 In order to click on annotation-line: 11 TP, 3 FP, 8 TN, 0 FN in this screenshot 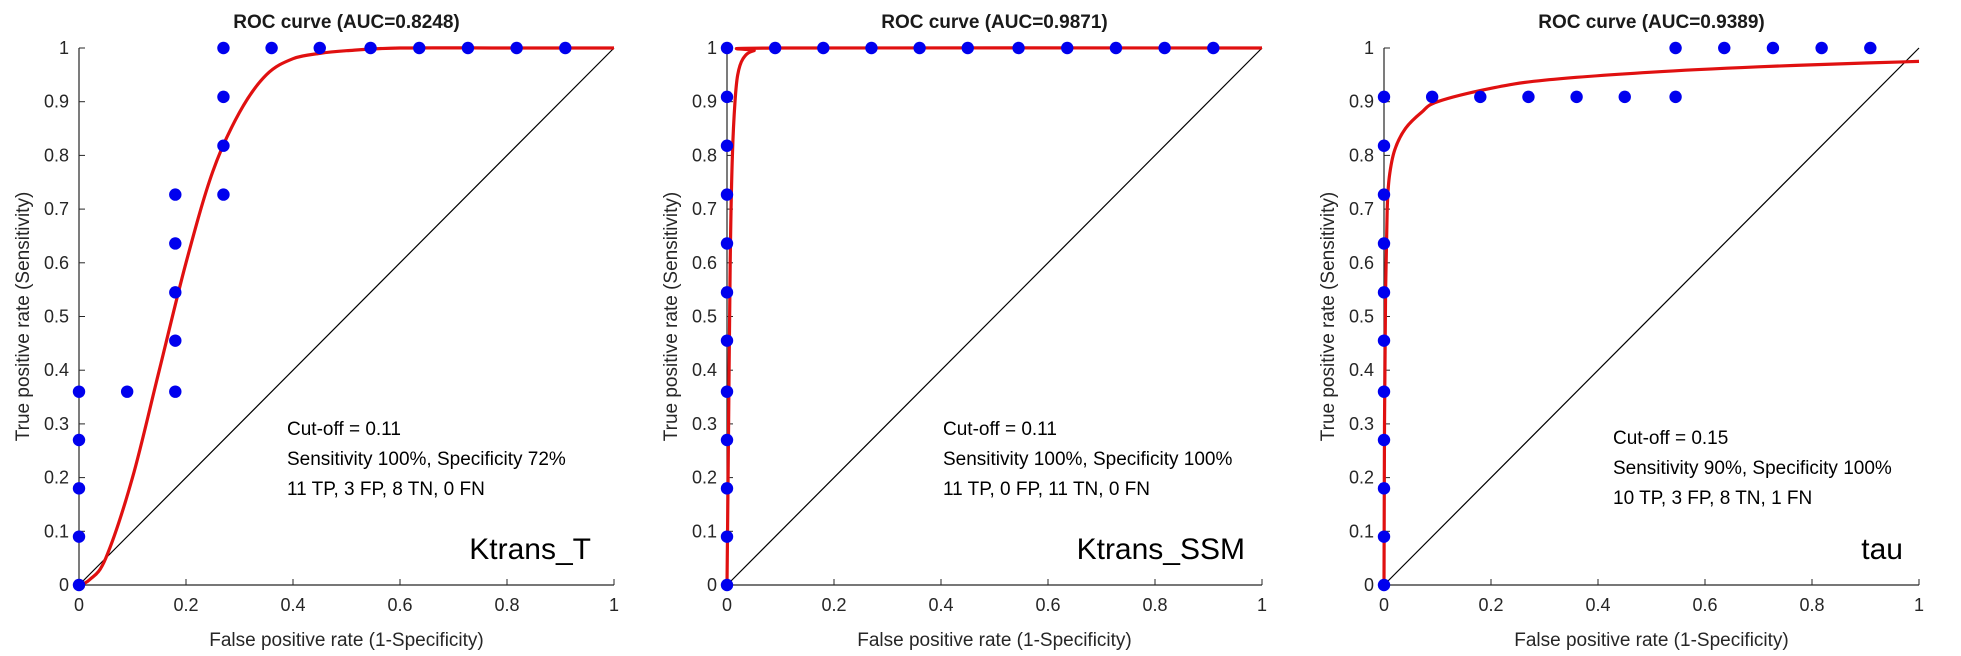, I will do `click(386, 489)`.